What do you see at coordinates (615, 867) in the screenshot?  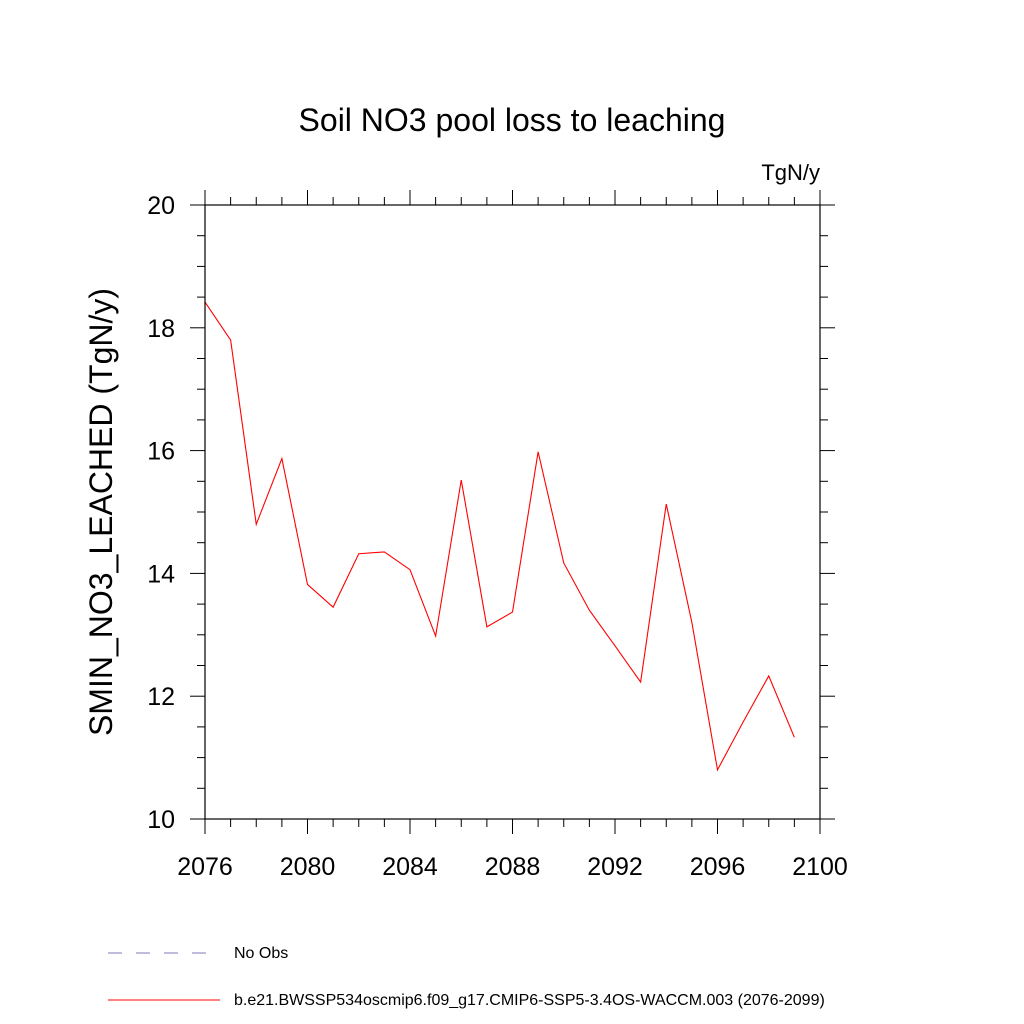 I see `x-tick-label: 2092` at bounding box center [615, 867].